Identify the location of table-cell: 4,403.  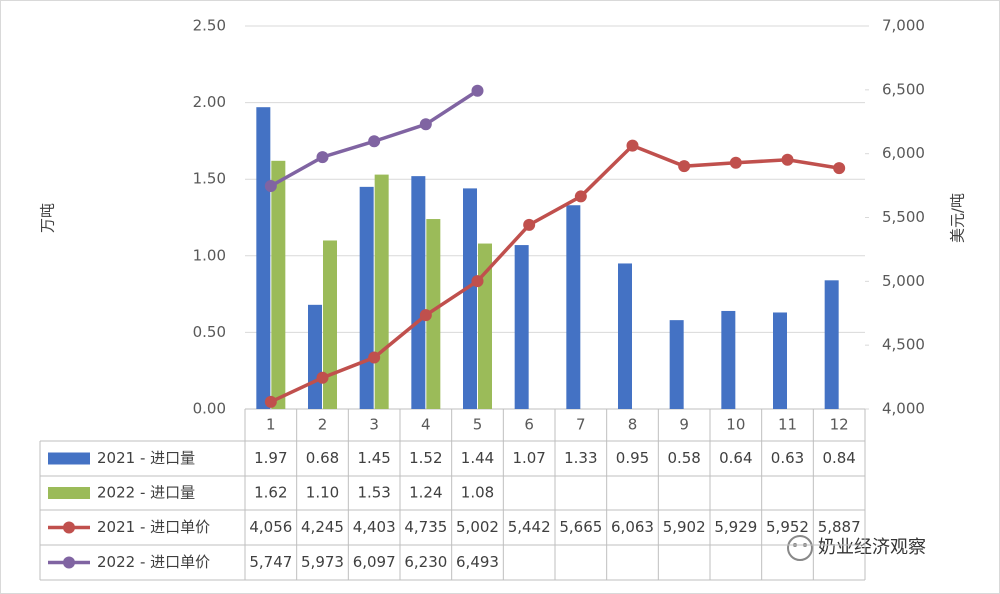
(374, 527).